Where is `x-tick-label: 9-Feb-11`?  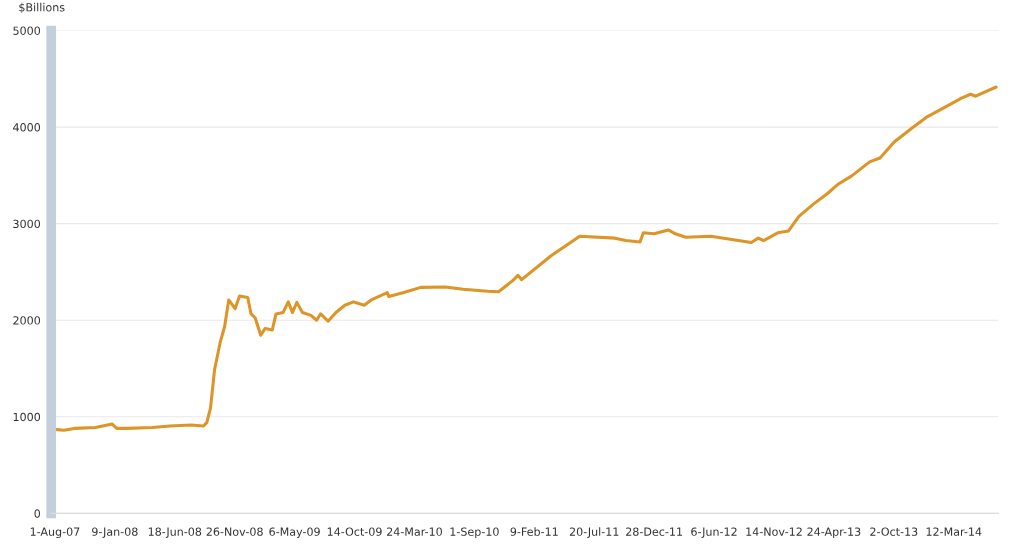 x-tick-label: 9-Feb-11 is located at coordinates (534, 531).